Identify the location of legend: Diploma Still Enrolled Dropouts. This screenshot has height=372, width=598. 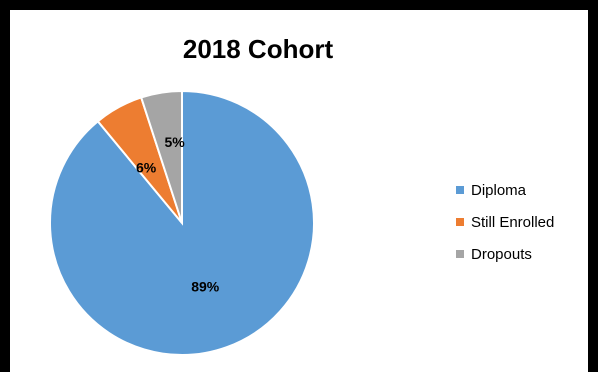
(505, 228).